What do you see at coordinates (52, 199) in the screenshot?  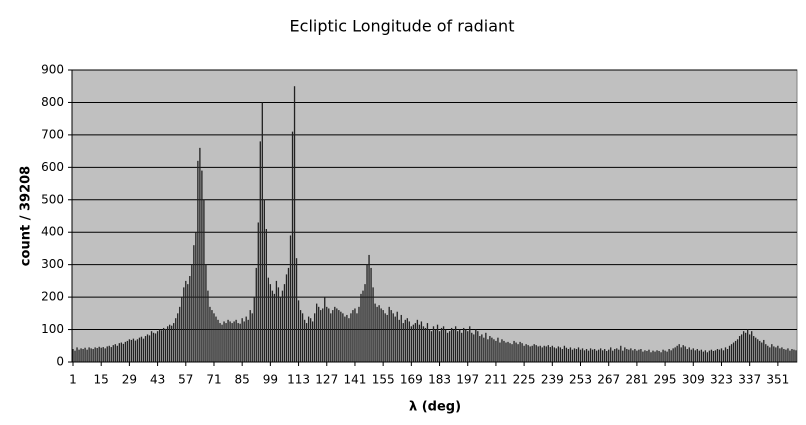 I see `y-tick-label: 500` at bounding box center [52, 199].